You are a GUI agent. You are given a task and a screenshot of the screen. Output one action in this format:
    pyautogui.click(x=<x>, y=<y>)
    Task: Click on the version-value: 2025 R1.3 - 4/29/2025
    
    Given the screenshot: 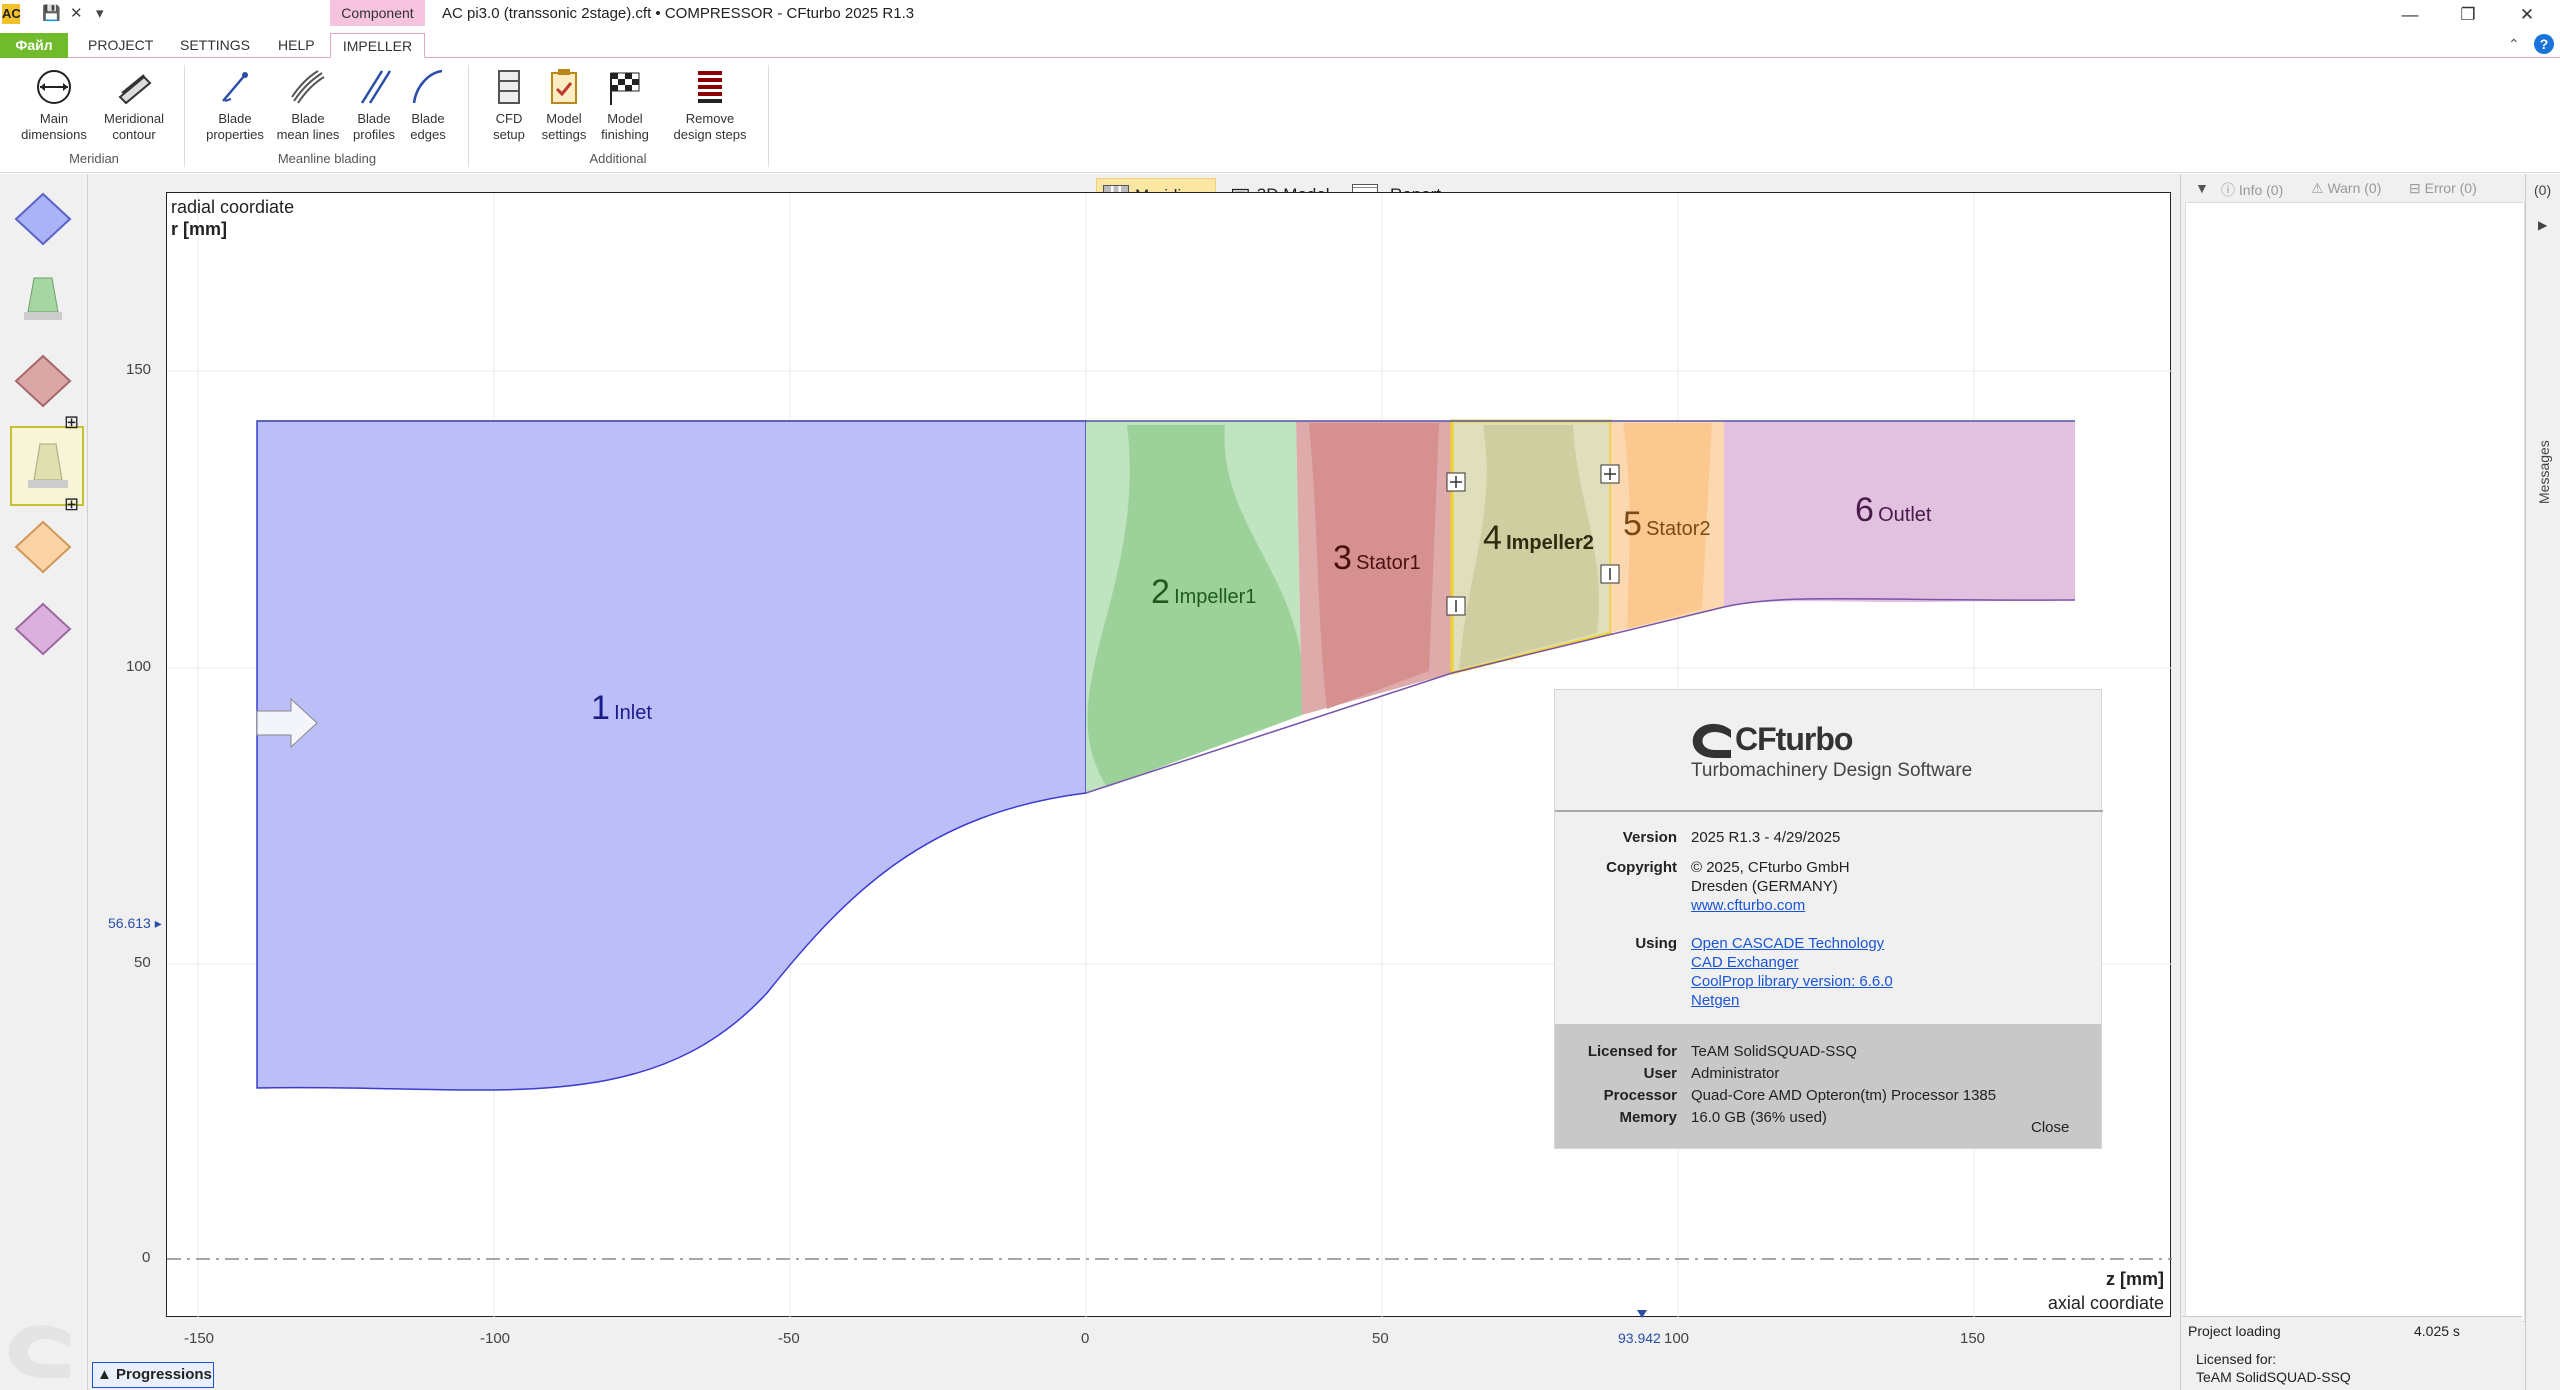 What is the action you would take?
    pyautogui.click(x=1766, y=837)
    